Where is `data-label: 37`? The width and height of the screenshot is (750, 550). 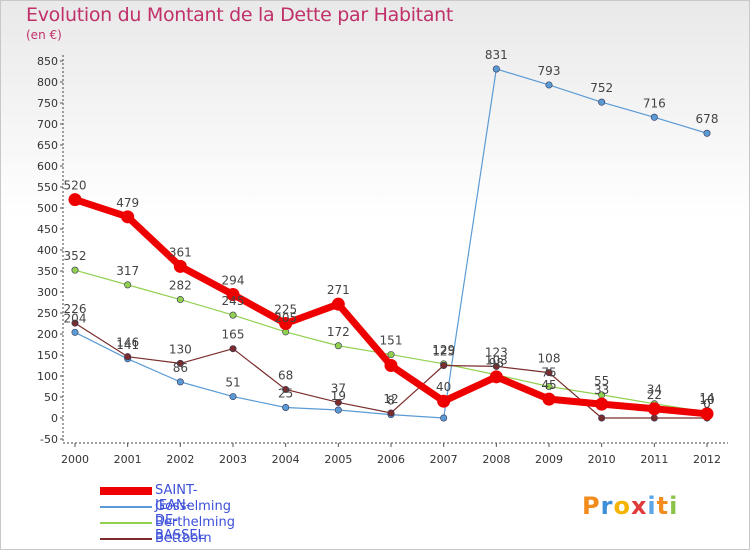
data-label: 37 is located at coordinates (338, 388).